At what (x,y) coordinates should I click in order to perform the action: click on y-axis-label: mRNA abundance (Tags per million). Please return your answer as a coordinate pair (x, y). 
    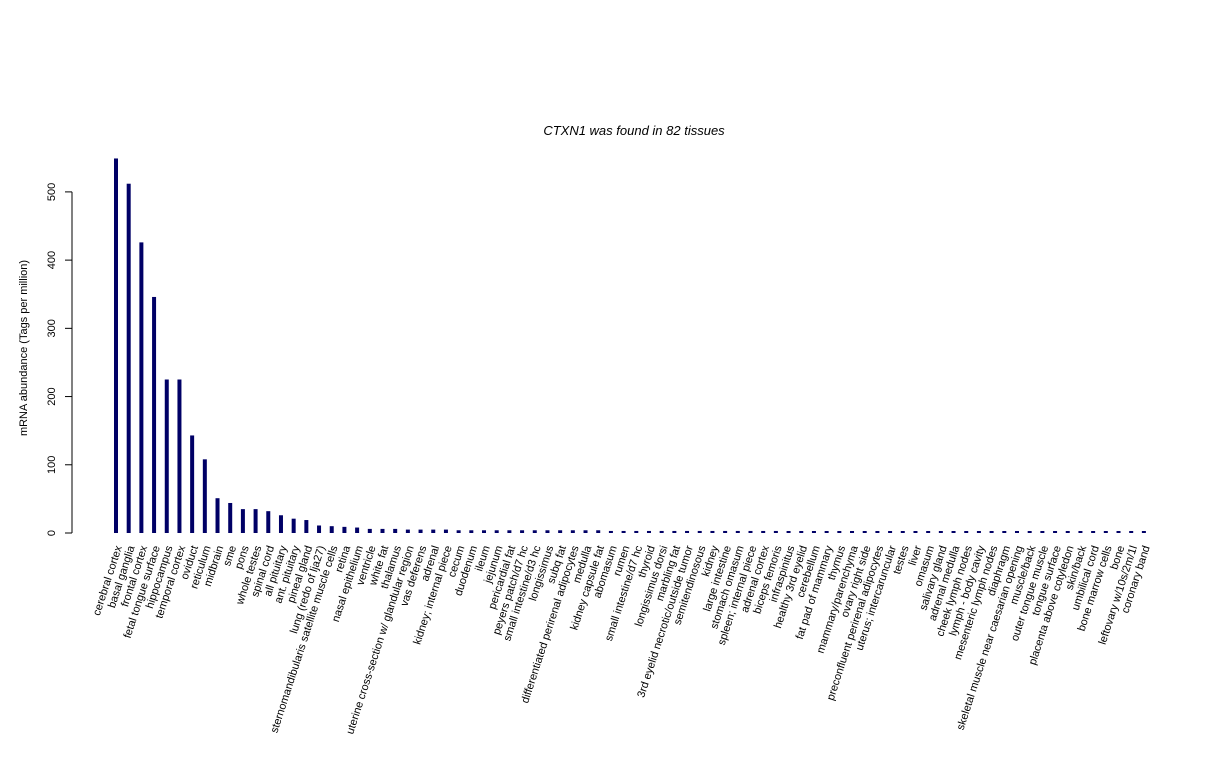
    Looking at the image, I should click on (24, 348).